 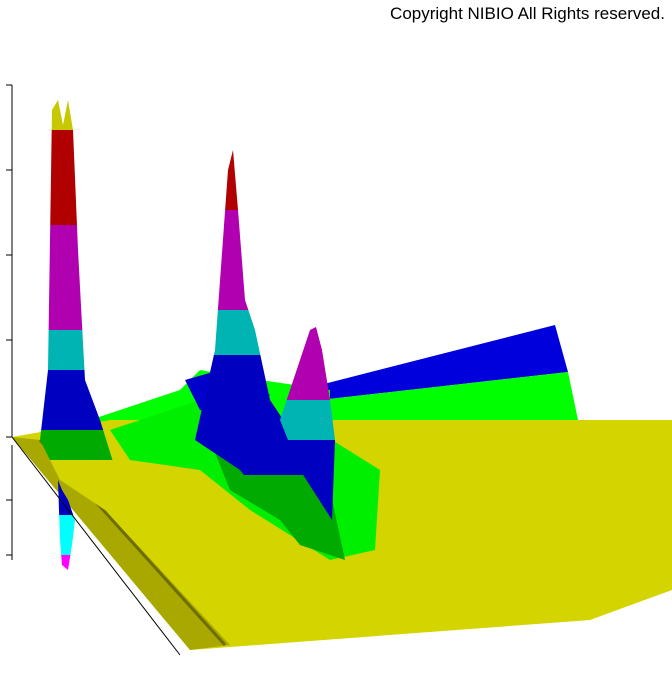 What do you see at coordinates (444, 362) in the screenshot?
I see `back-blue` at bounding box center [444, 362].